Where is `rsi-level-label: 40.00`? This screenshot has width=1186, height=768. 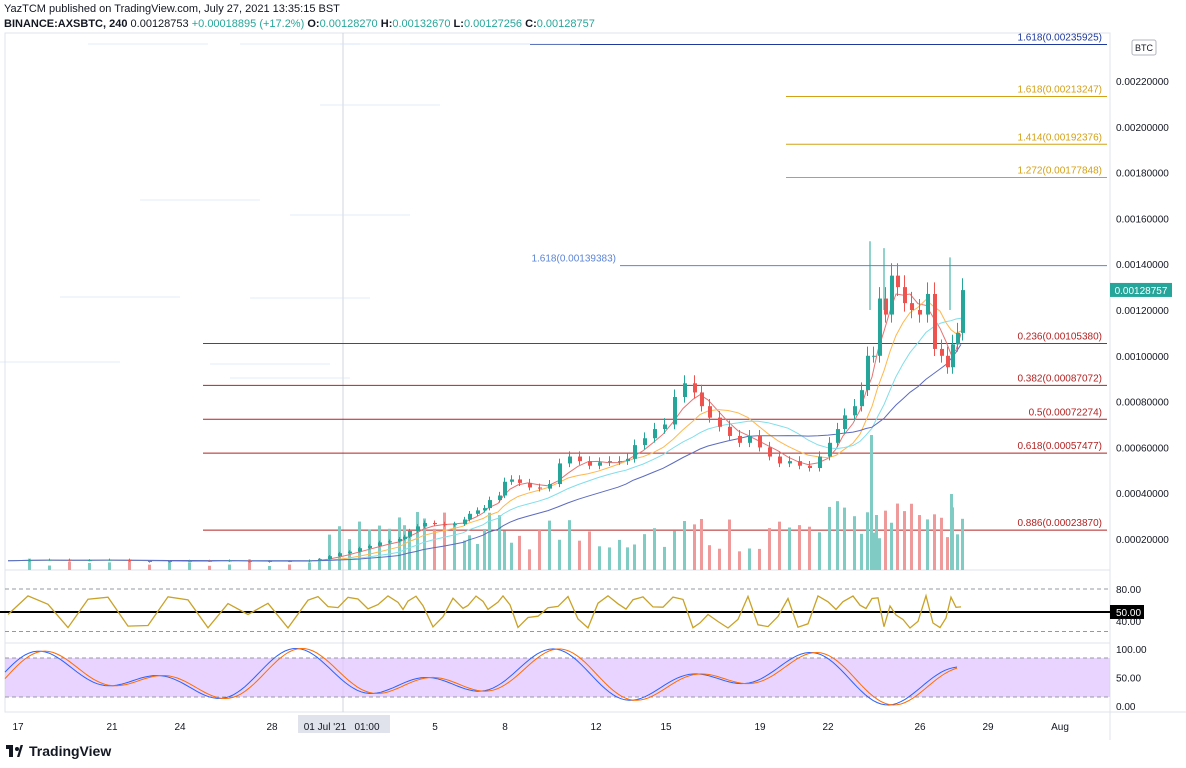
rsi-level-label: 40.00 is located at coordinates (1128, 622).